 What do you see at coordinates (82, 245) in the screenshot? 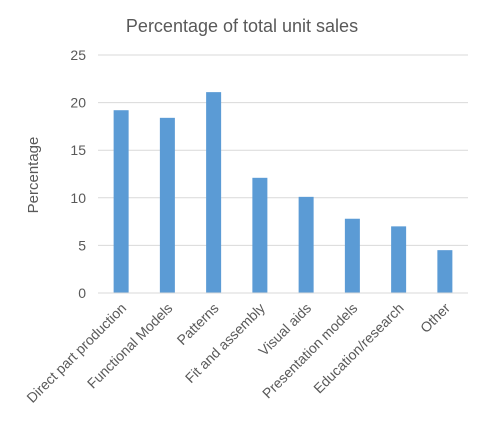
I see `y-tick-label: 5` at bounding box center [82, 245].